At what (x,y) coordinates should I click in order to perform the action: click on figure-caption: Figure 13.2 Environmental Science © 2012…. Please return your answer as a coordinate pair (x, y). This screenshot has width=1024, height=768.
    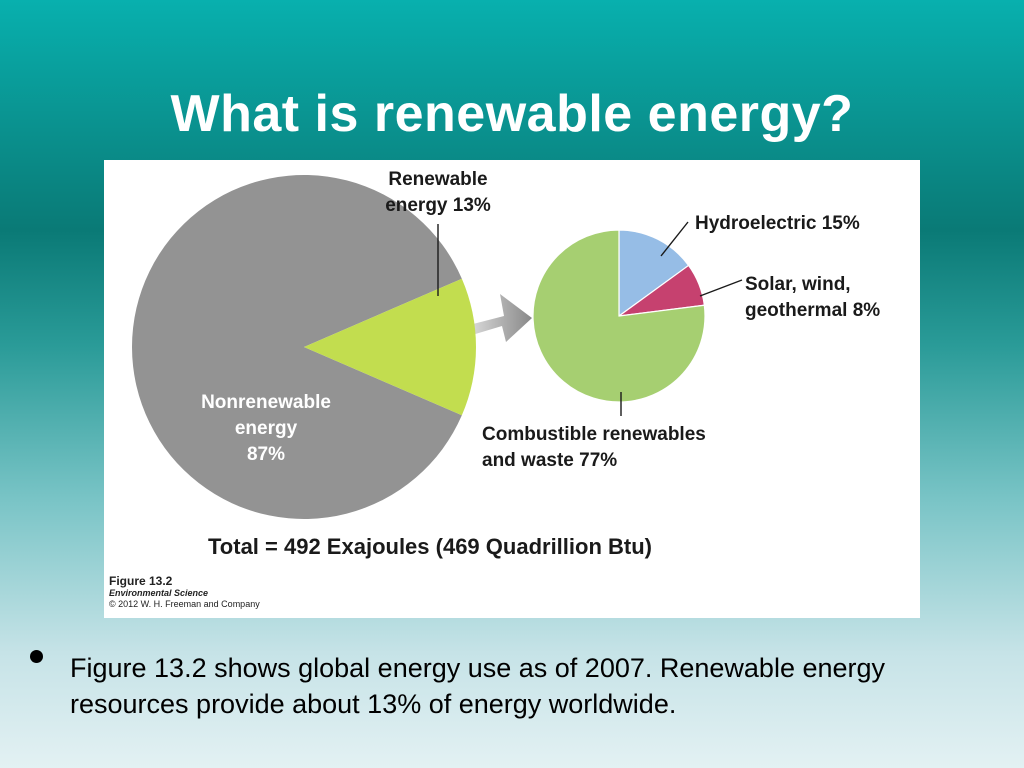
    Looking at the image, I should click on (259, 592).